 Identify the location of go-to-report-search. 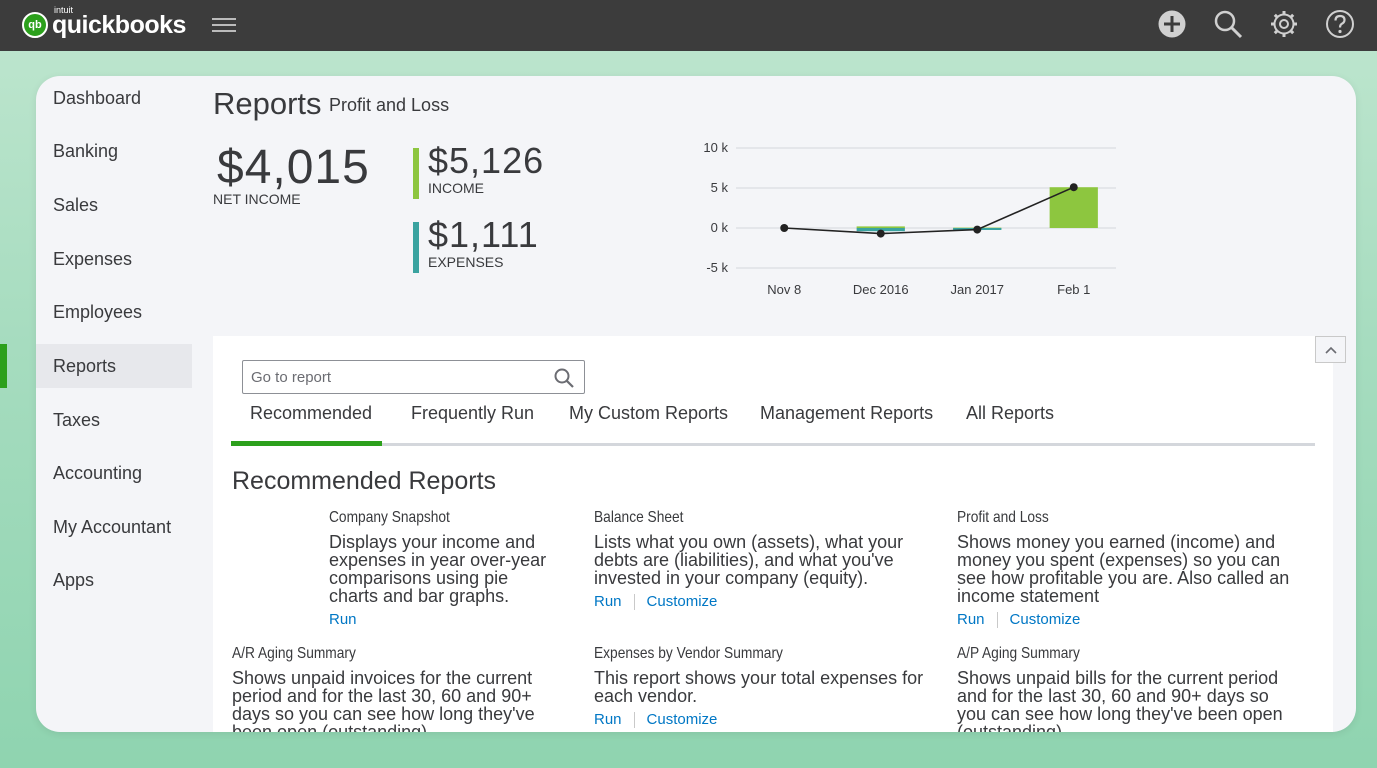
(413, 377).